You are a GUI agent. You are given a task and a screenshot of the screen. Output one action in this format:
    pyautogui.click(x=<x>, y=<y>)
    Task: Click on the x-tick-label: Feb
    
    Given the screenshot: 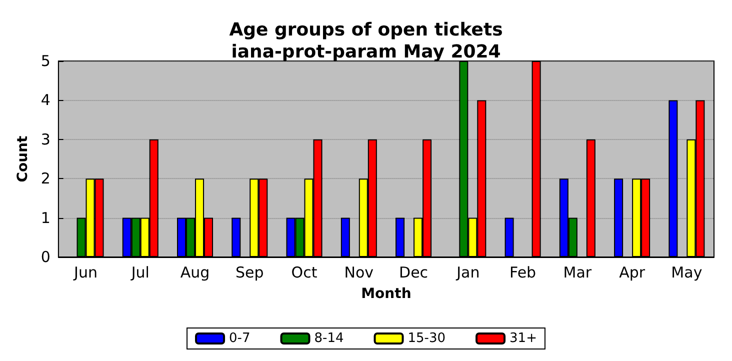 What is the action you would take?
    pyautogui.click(x=523, y=273)
    